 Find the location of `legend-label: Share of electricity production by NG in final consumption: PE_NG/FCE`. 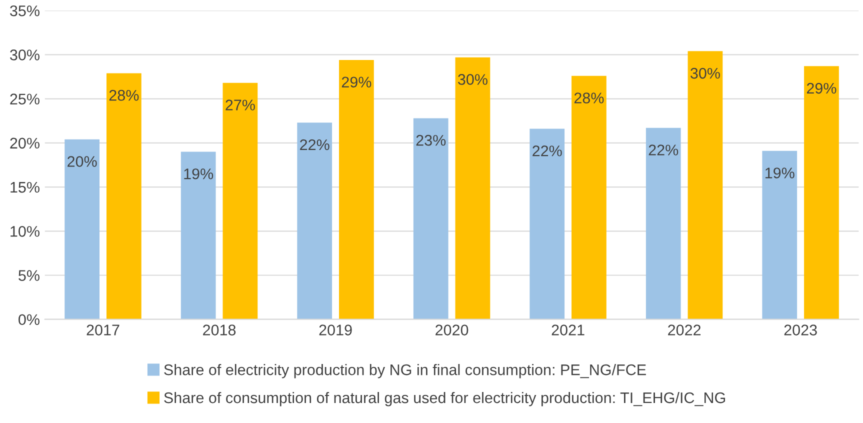

legend-label: Share of electricity production by NG in final consumption: PE_NG/FCE is located at coordinates (405, 371).